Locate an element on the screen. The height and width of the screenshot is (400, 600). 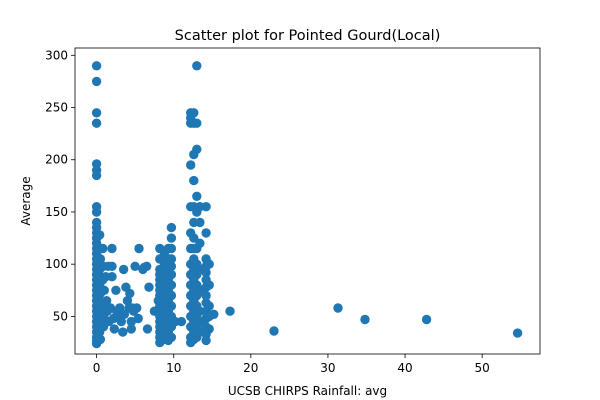
x-tick-label: 0 is located at coordinates (97, 368).